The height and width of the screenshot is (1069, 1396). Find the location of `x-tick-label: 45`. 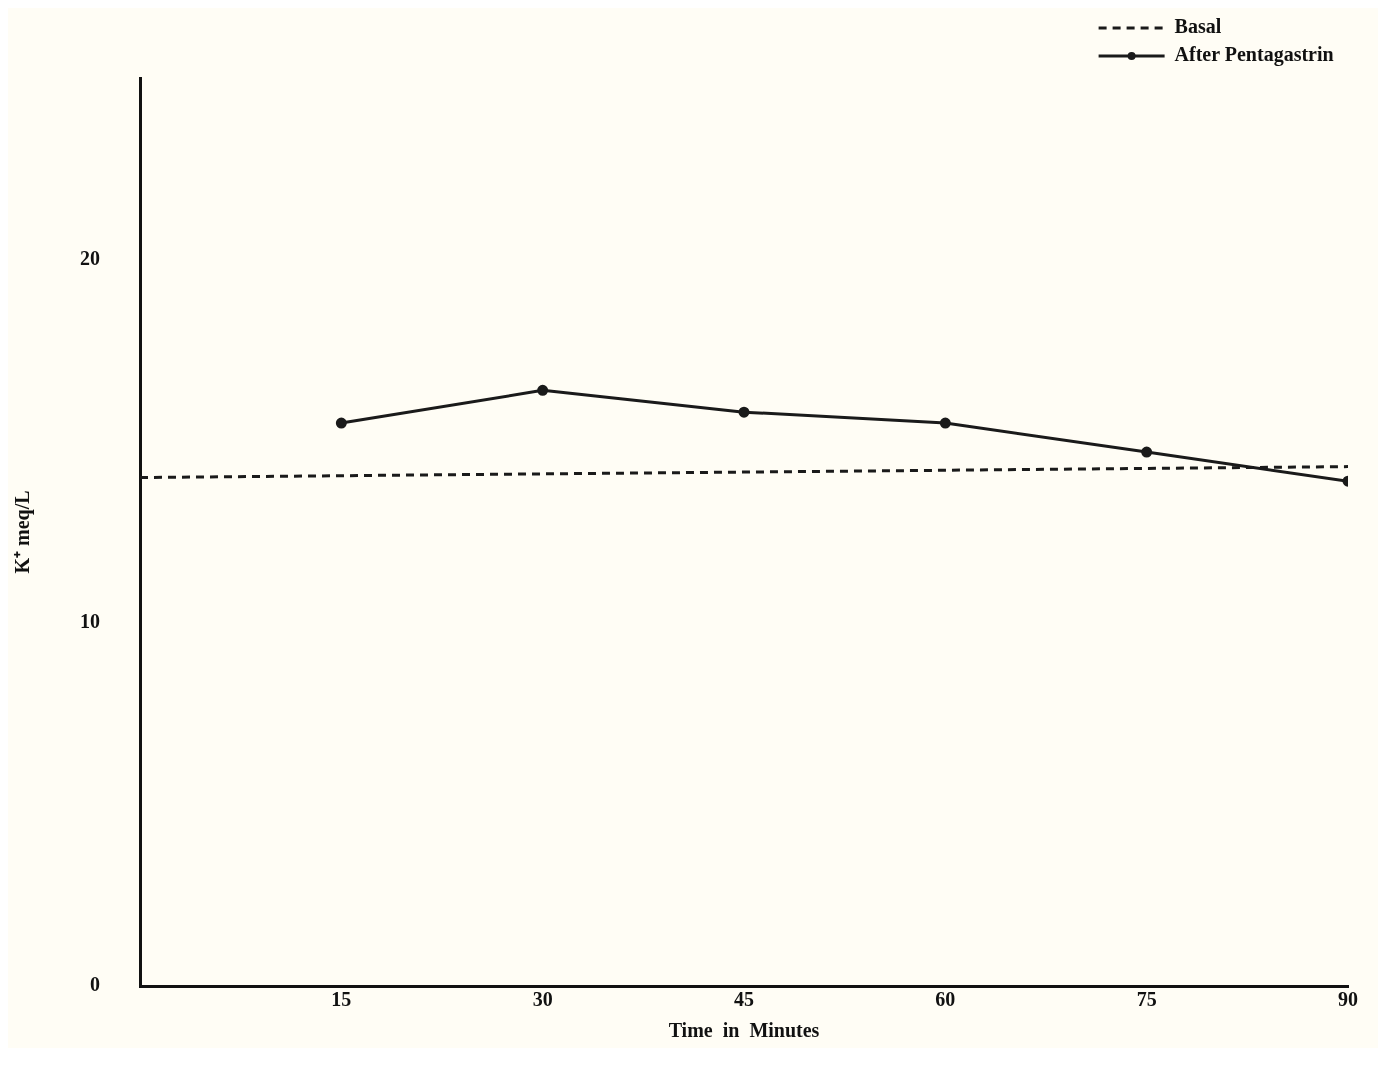

x-tick-label: 45 is located at coordinates (744, 999).